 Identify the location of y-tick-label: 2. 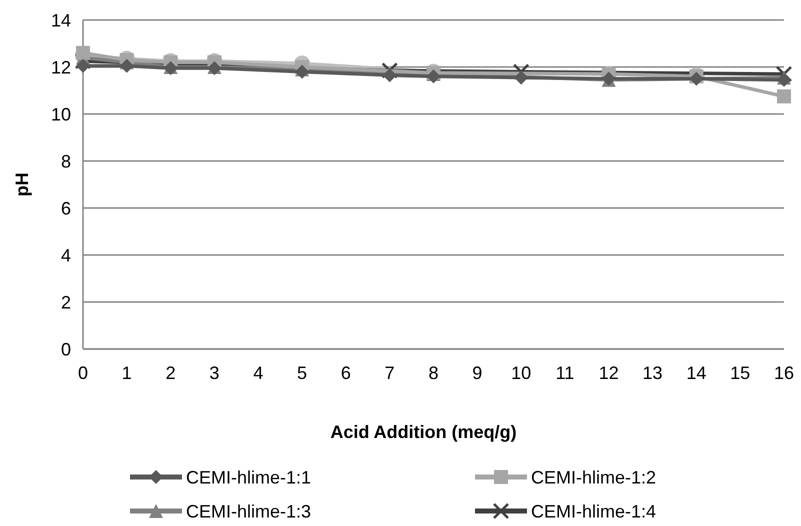
(65, 302).